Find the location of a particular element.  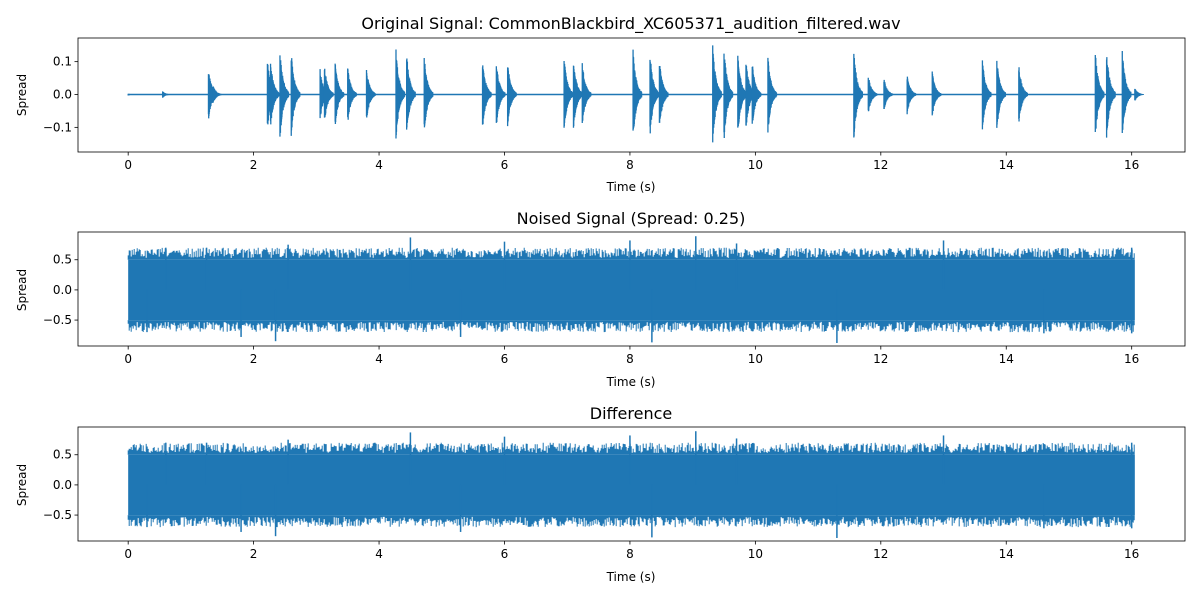

chart-title: Difference is located at coordinates (631, 413).